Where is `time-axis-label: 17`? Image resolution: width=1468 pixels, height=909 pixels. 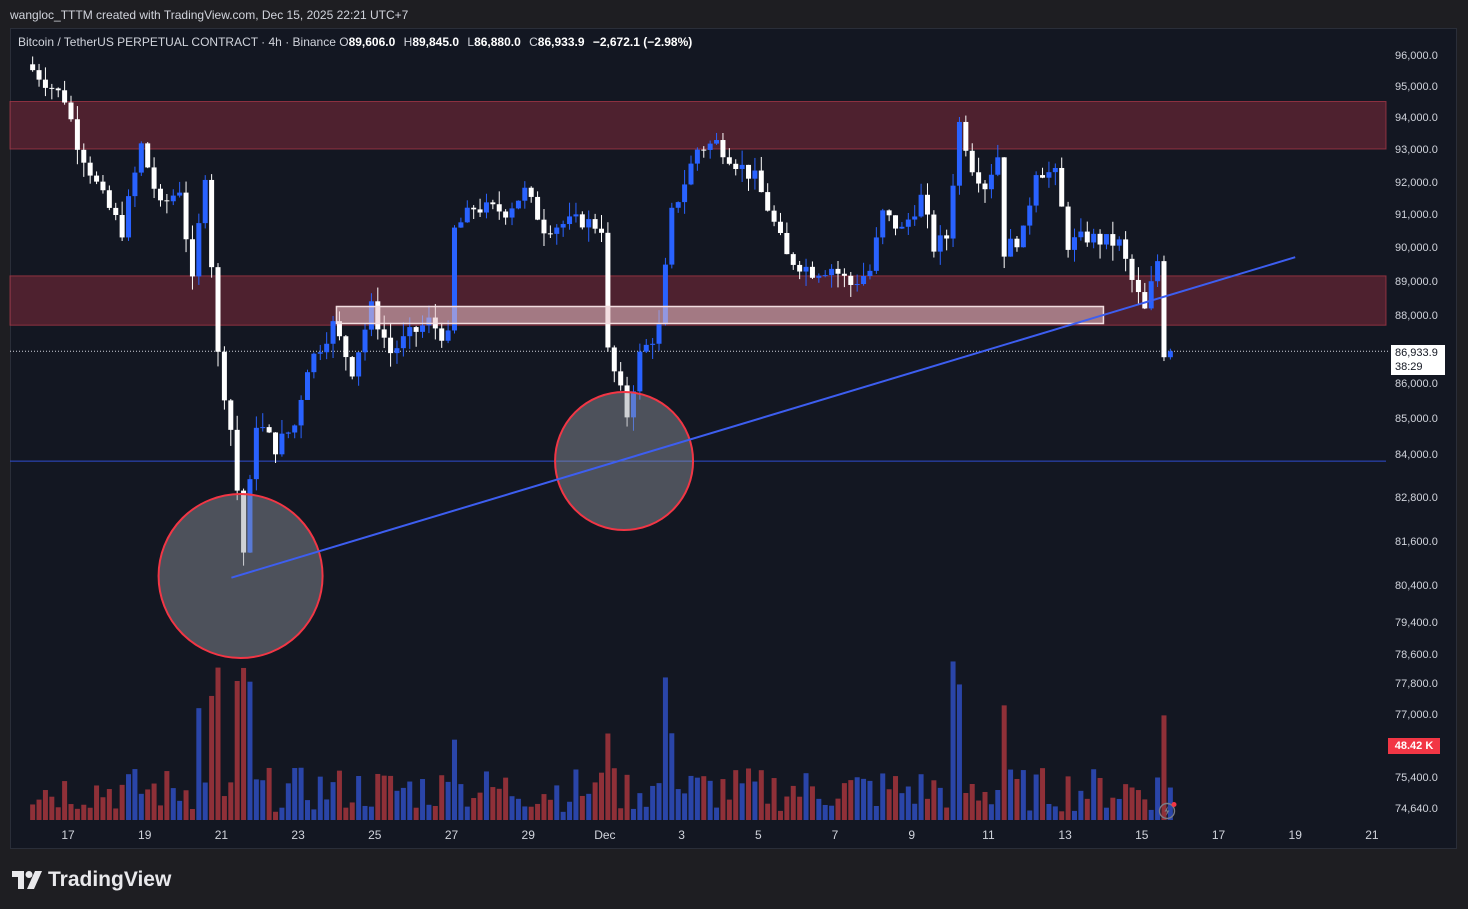 time-axis-label: 17 is located at coordinates (1219, 835).